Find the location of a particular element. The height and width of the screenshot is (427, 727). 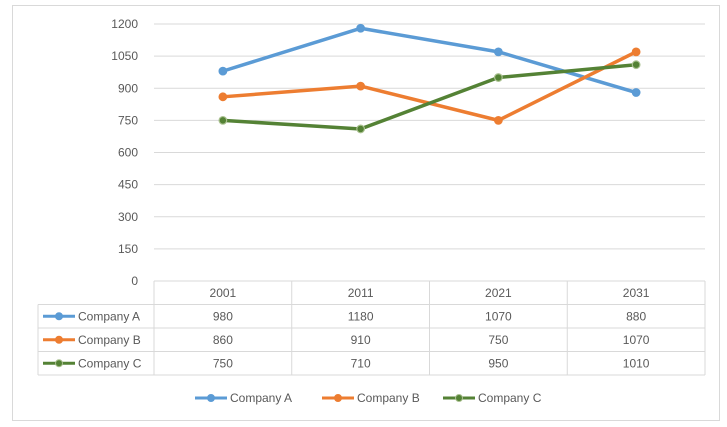

table-series-name: Company A is located at coordinates (109, 316).